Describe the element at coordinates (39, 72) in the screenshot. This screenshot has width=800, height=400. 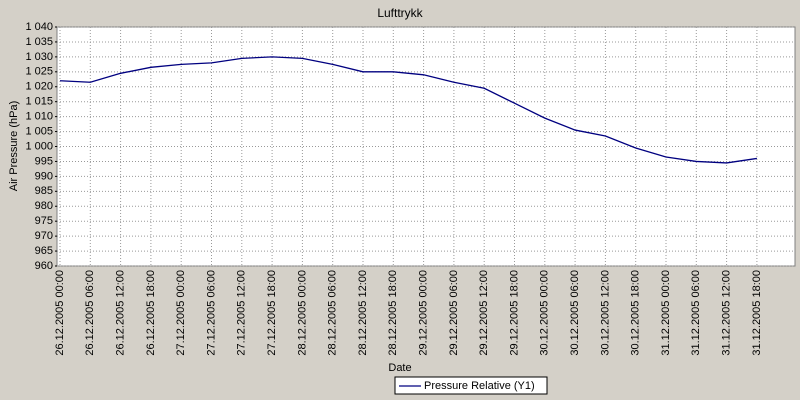
I see `y-tick-label: 1 025` at that location.